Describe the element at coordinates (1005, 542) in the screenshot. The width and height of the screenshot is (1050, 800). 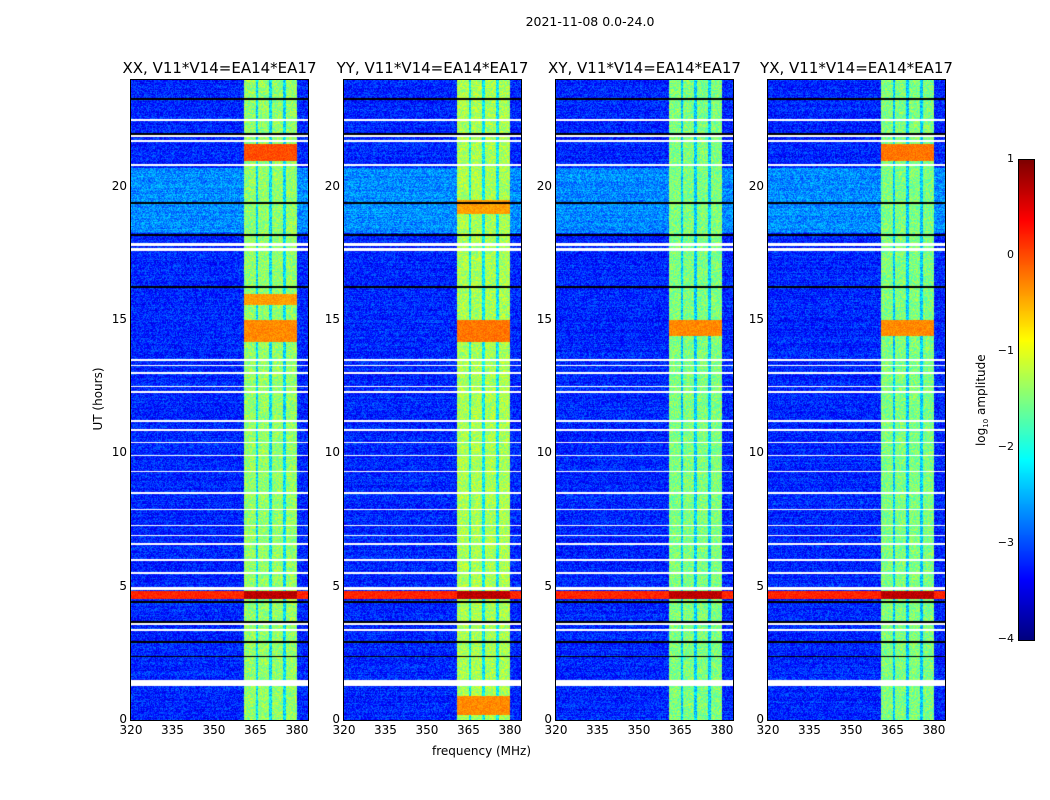
I see `colorbar-tick-label: −3` at that location.